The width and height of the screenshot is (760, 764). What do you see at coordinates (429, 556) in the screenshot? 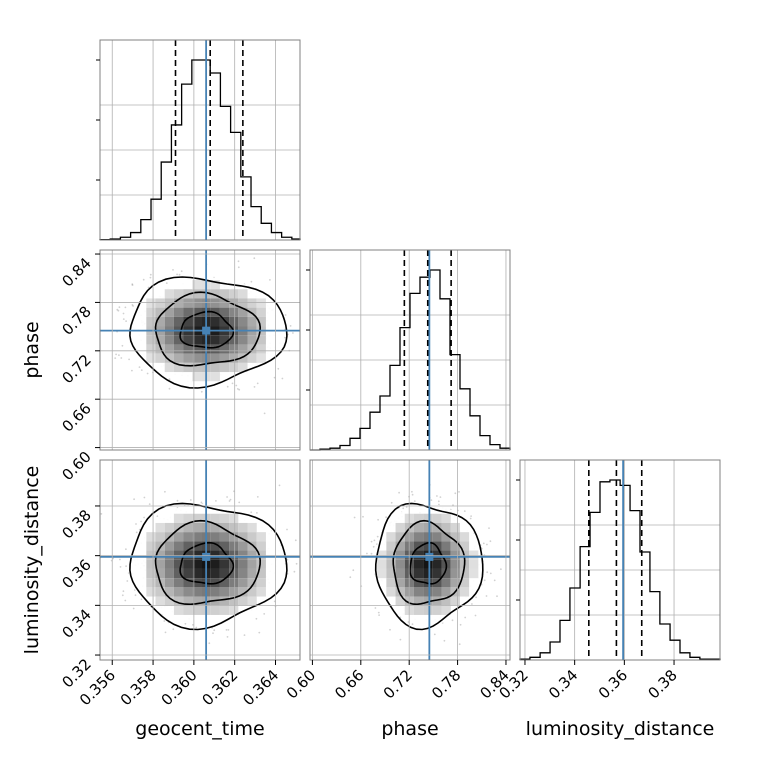
I see `truth-marker` at bounding box center [429, 556].